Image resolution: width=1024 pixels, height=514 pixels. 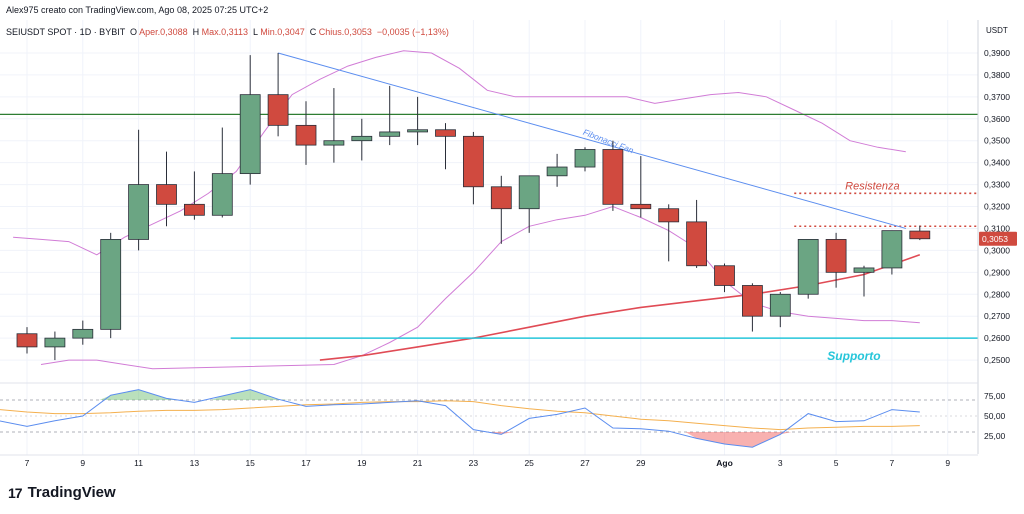 What do you see at coordinates (997, 207) in the screenshot?
I see `price-tick-label: 0,3200` at bounding box center [997, 207].